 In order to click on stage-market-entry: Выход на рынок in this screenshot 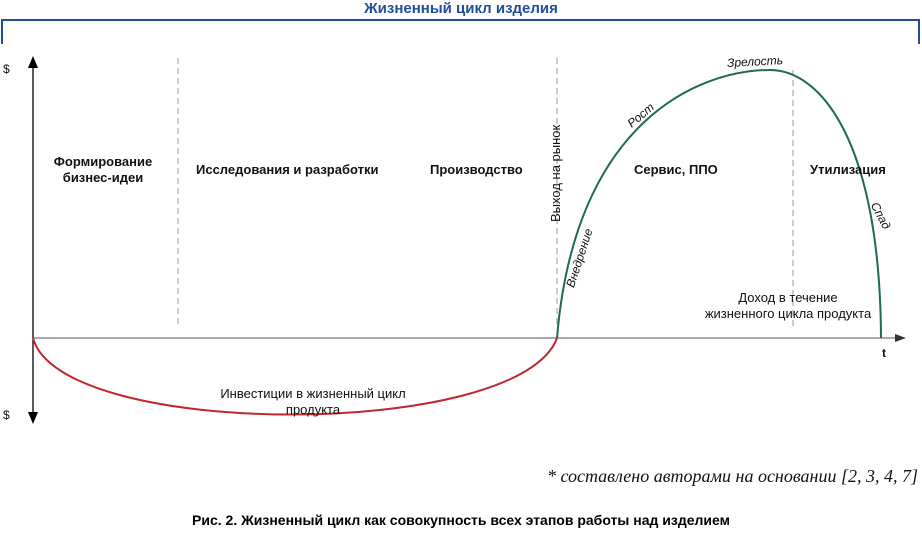, I will do `click(555, 173)`.